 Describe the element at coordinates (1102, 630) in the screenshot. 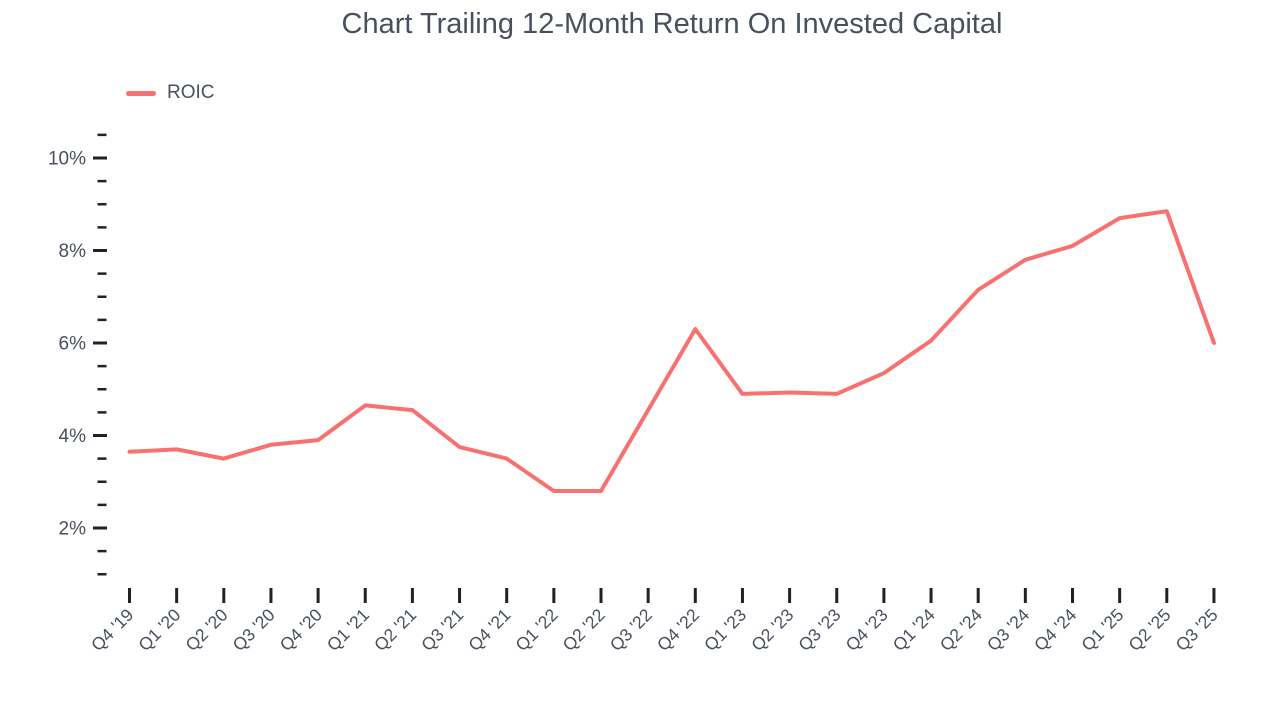

I see `x-tick-label: Q1 '25` at that location.